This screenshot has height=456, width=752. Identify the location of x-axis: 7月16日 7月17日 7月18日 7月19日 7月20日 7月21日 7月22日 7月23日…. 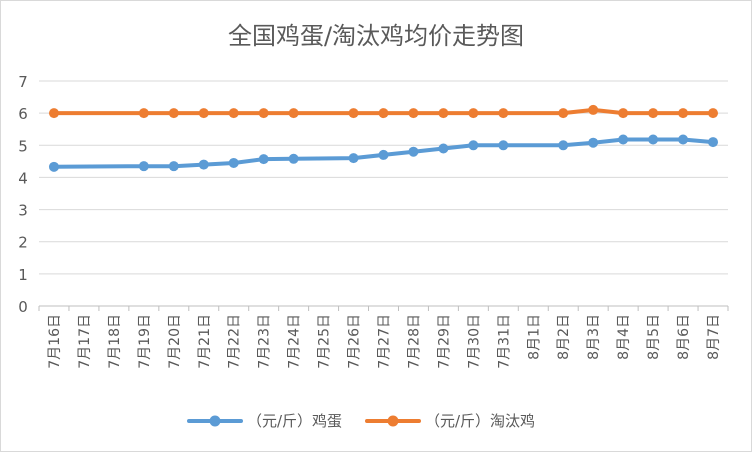
(383, 337).